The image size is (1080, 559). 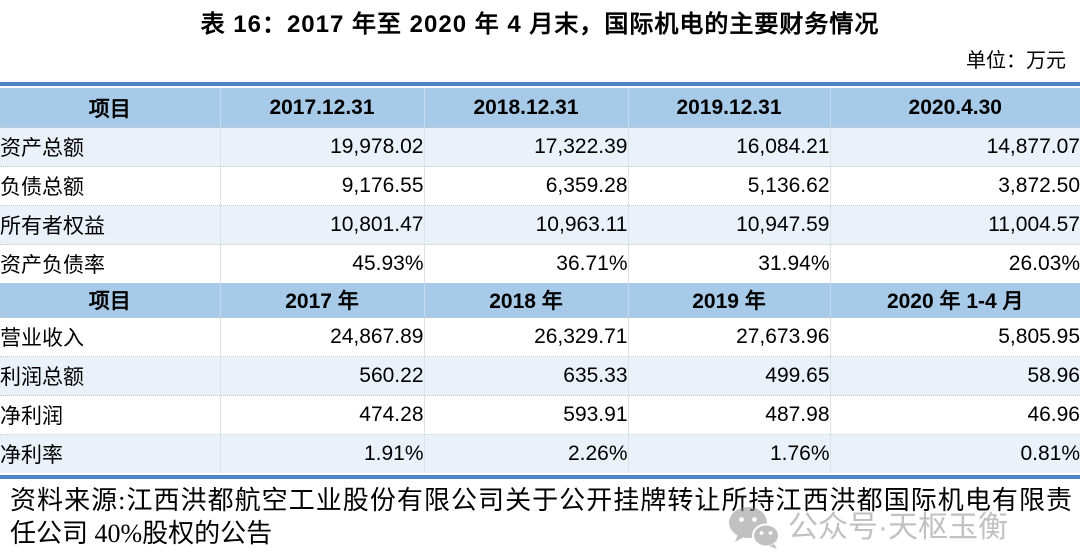 I want to click on value-cell: 1.91%, so click(x=321, y=453).